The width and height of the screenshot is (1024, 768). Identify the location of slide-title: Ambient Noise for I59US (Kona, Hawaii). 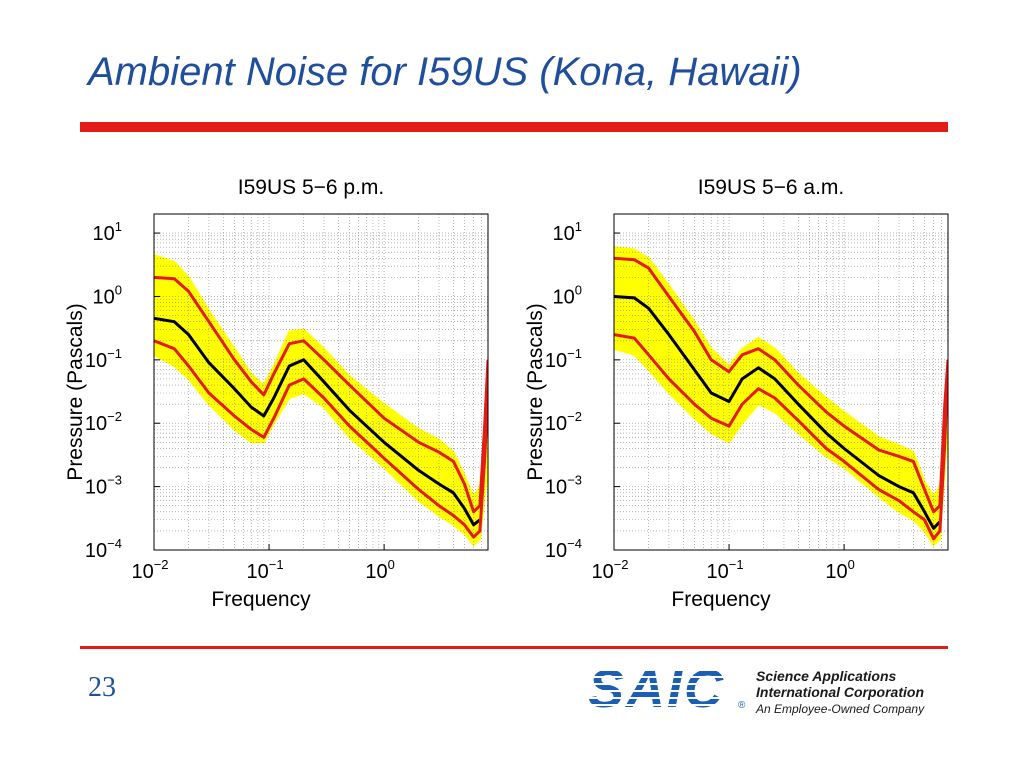
(445, 72).